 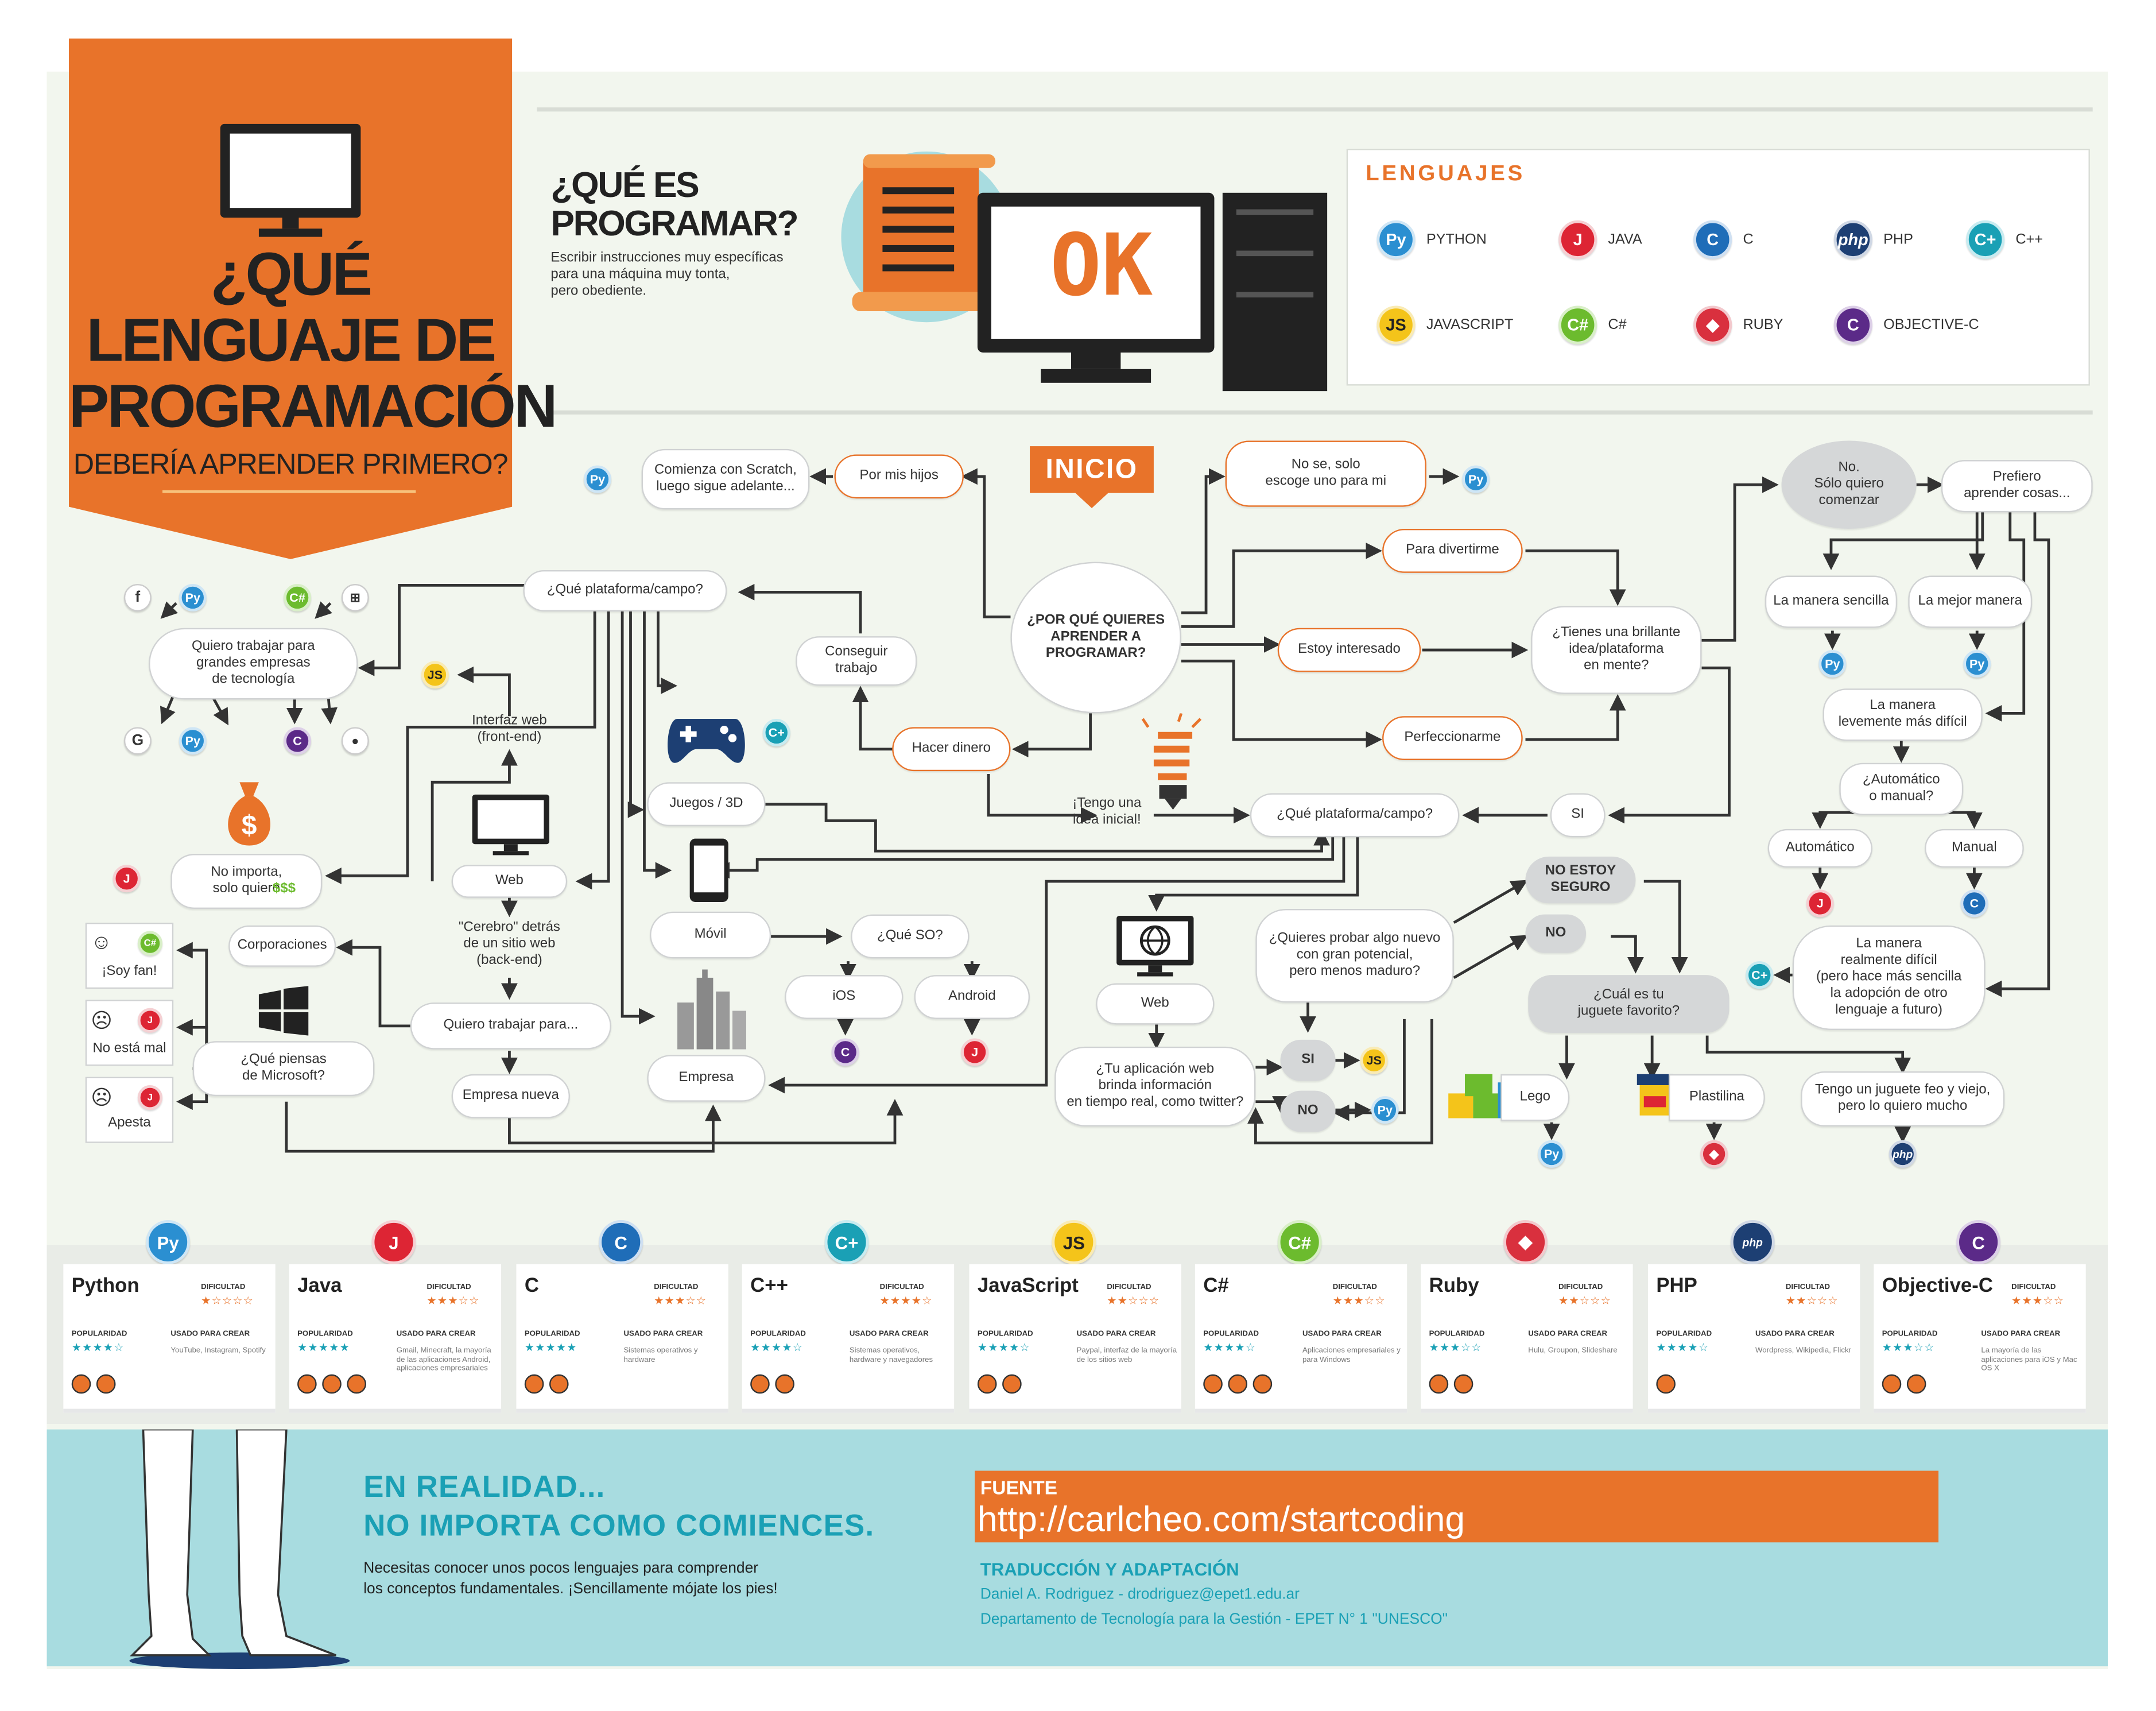 What do you see at coordinates (1970, 601) in the screenshot?
I see `best-node: La mejor manera` at bounding box center [1970, 601].